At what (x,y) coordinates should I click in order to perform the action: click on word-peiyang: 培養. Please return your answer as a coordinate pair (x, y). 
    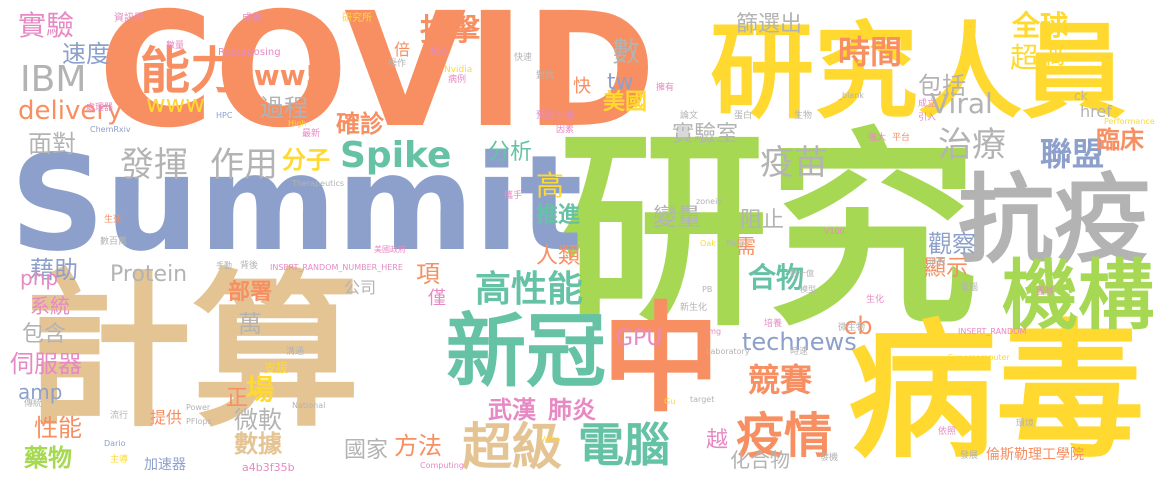
    Looking at the image, I should click on (773, 324).